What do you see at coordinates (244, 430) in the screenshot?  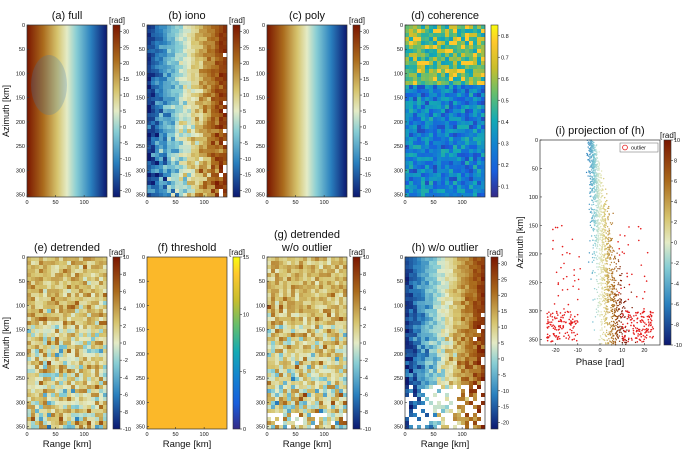 I see `colorbar-tick-label: 0` at bounding box center [244, 430].